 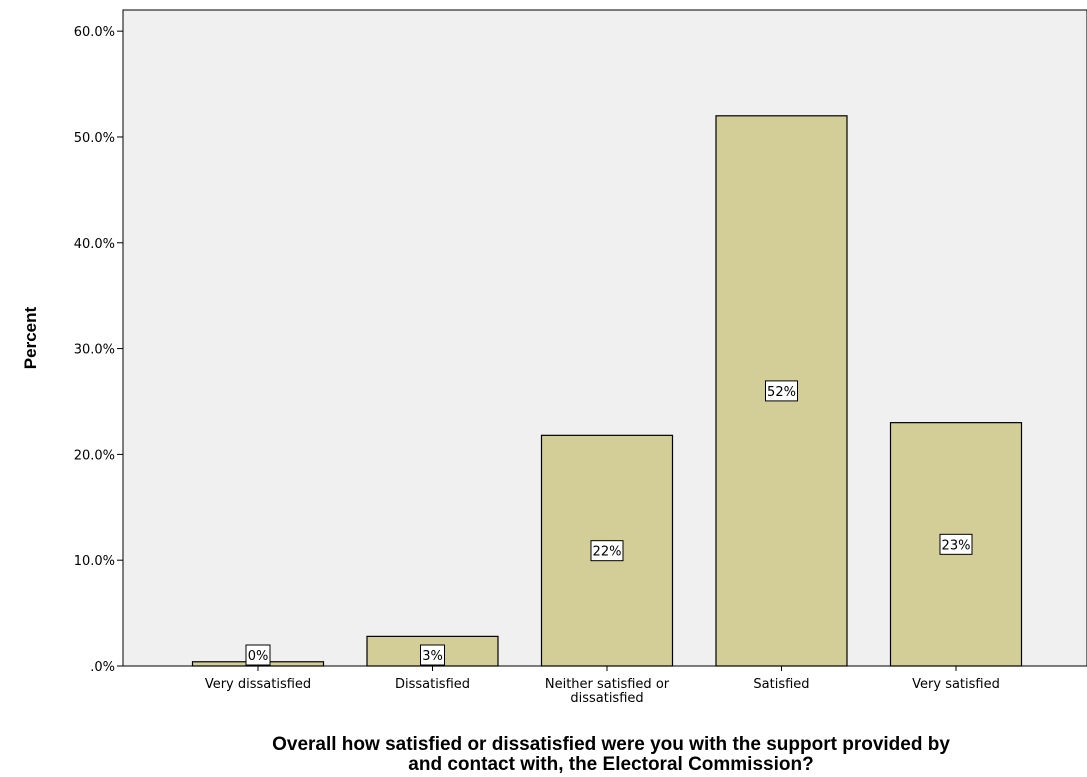 I want to click on data-label: 22%, so click(x=607, y=552).